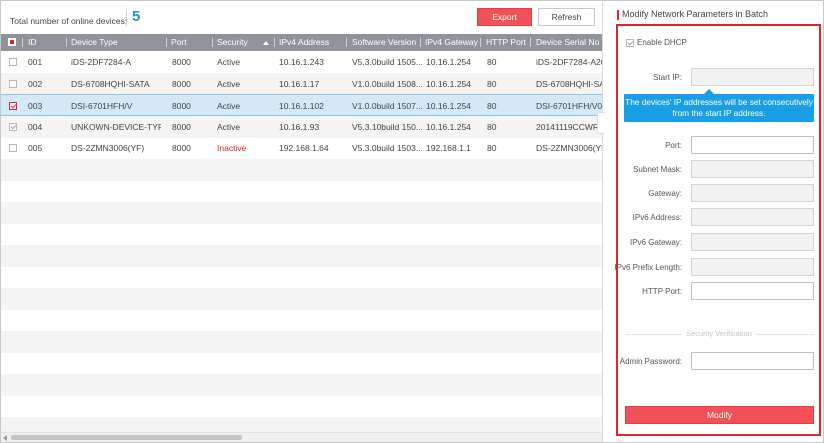  I want to click on port-label: Port:, so click(673, 145).